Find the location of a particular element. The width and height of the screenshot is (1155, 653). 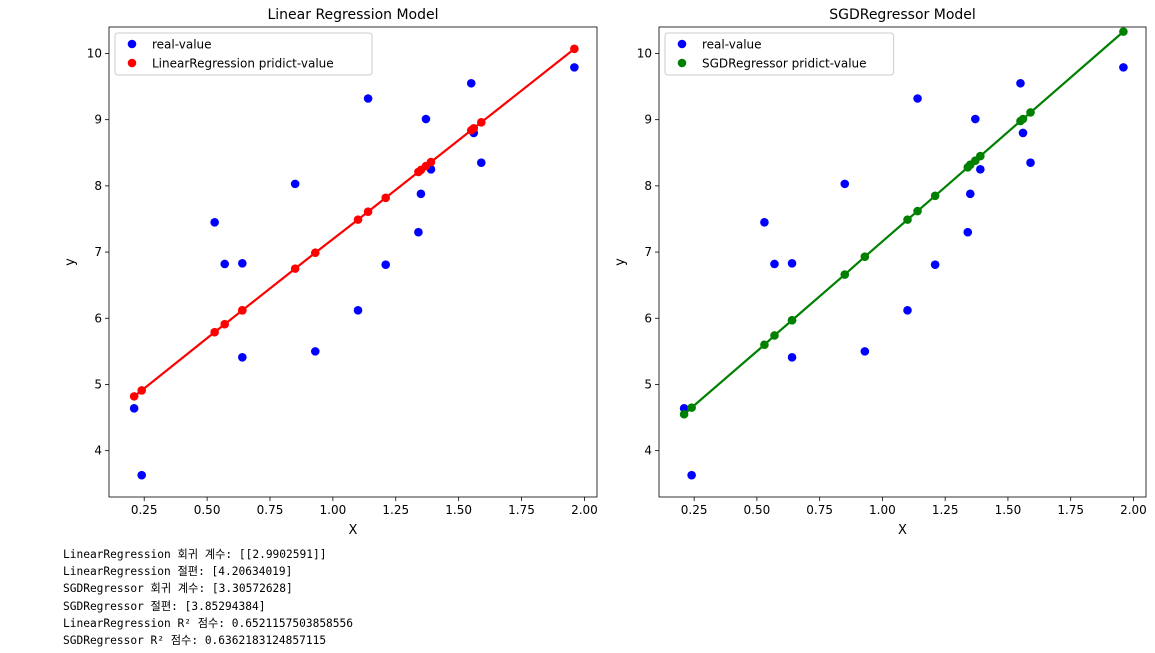

legend: real-value SGDRegressor pridict-value is located at coordinates (779, 54).